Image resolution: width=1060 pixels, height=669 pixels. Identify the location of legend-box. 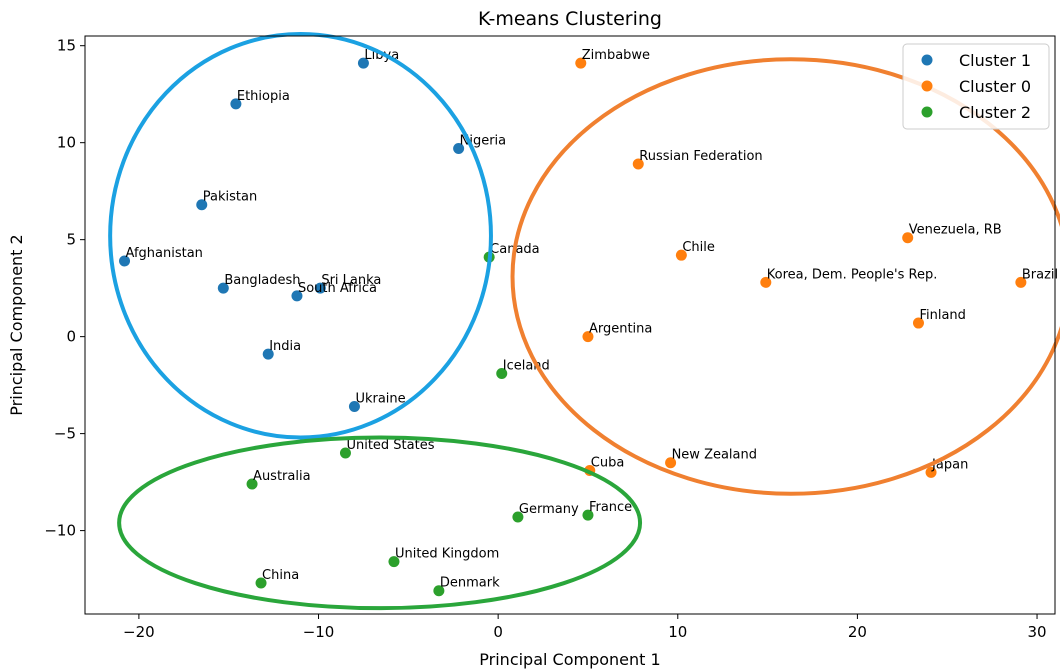
(976, 86).